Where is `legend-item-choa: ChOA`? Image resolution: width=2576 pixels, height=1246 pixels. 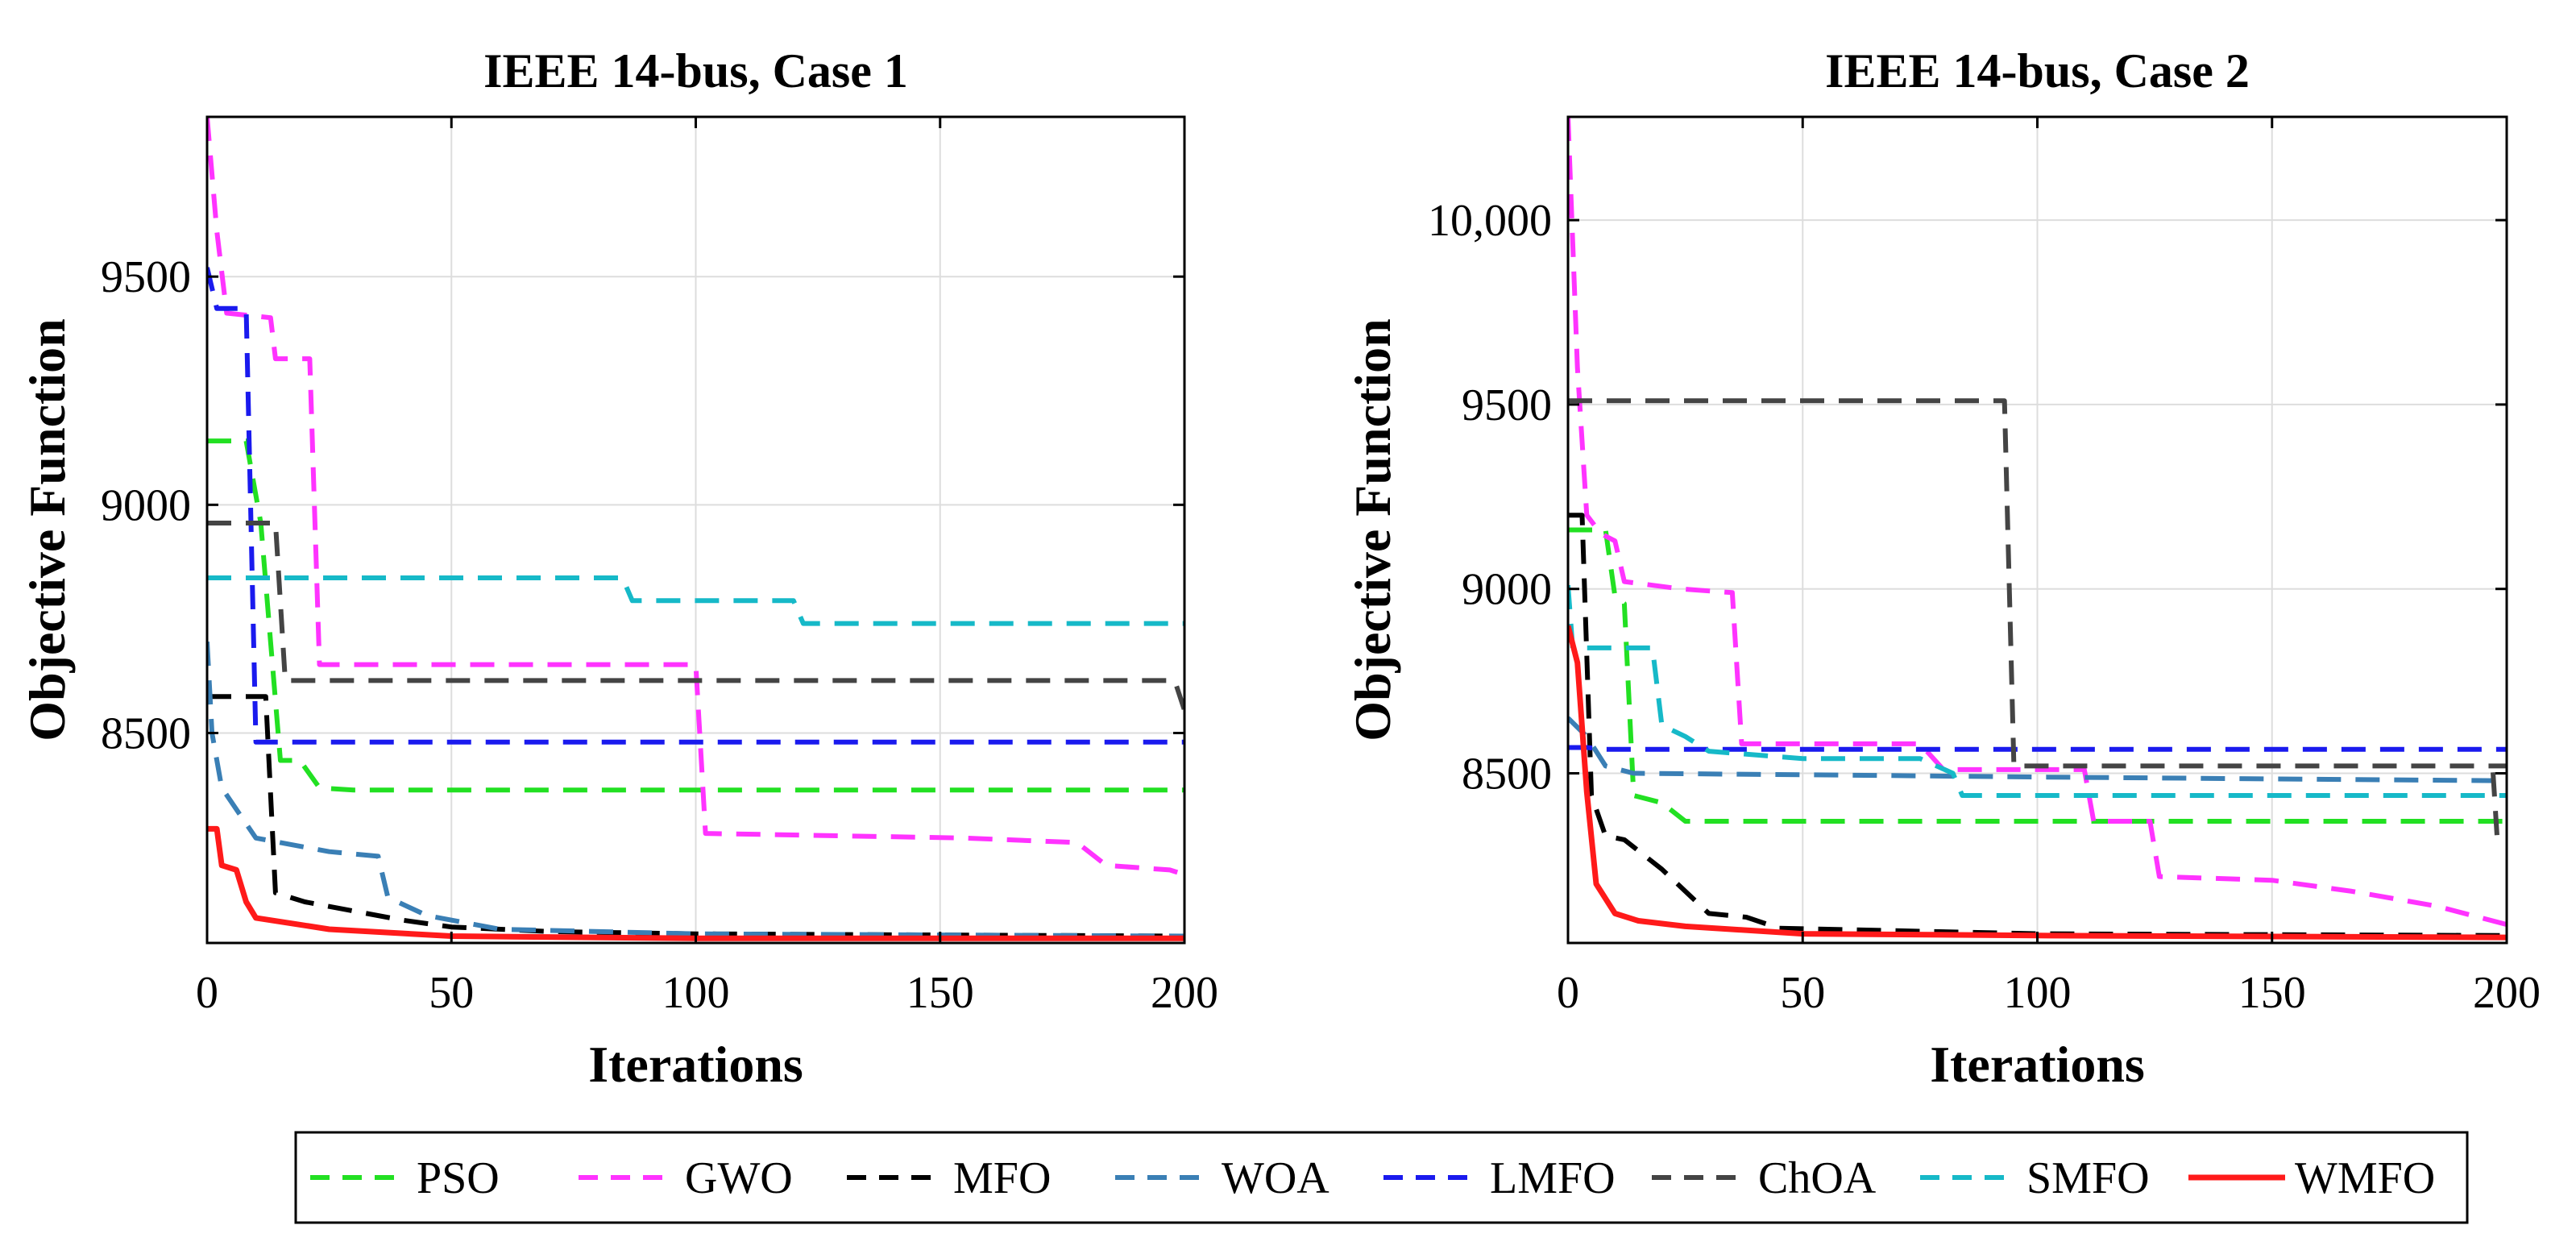 legend-item-choa: ChOA is located at coordinates (1764, 1178).